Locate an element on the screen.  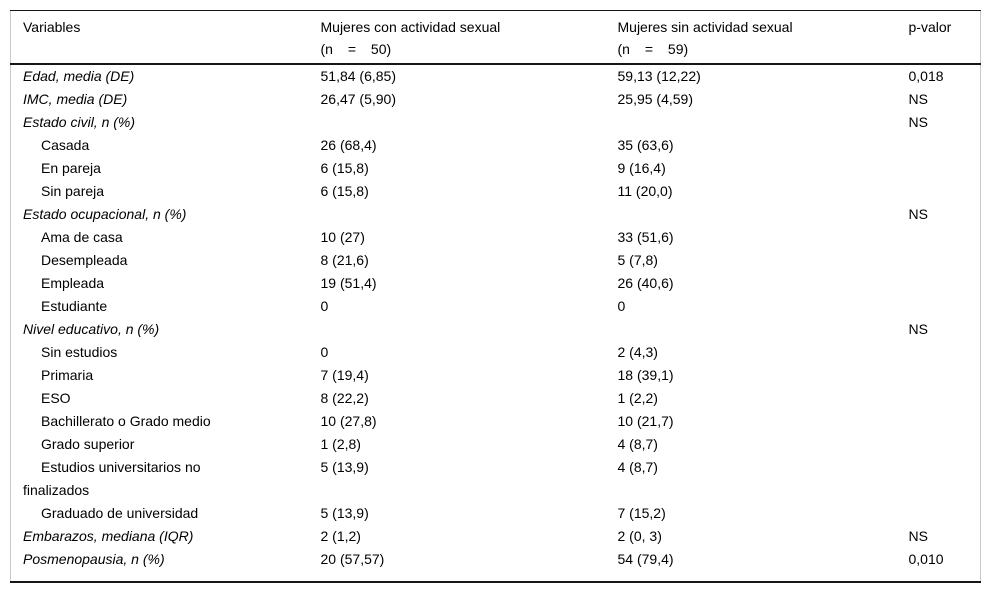
row-value-without-activity: 54 (79,4) is located at coordinates (645, 559).